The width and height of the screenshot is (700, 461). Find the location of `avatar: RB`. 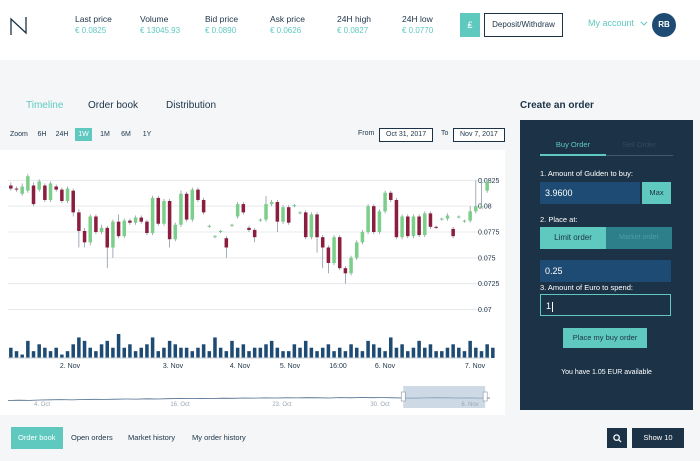

avatar: RB is located at coordinates (664, 25).